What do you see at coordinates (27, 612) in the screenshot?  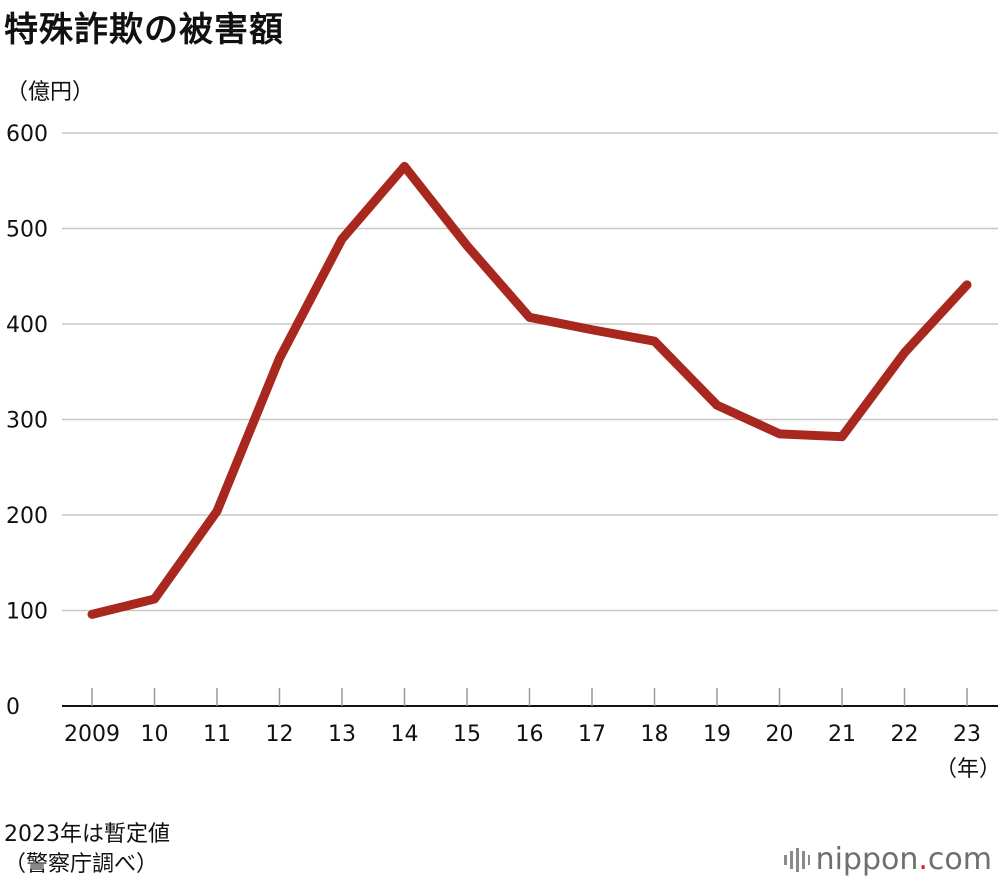 I see `y-tick-label: 100` at bounding box center [27, 612].